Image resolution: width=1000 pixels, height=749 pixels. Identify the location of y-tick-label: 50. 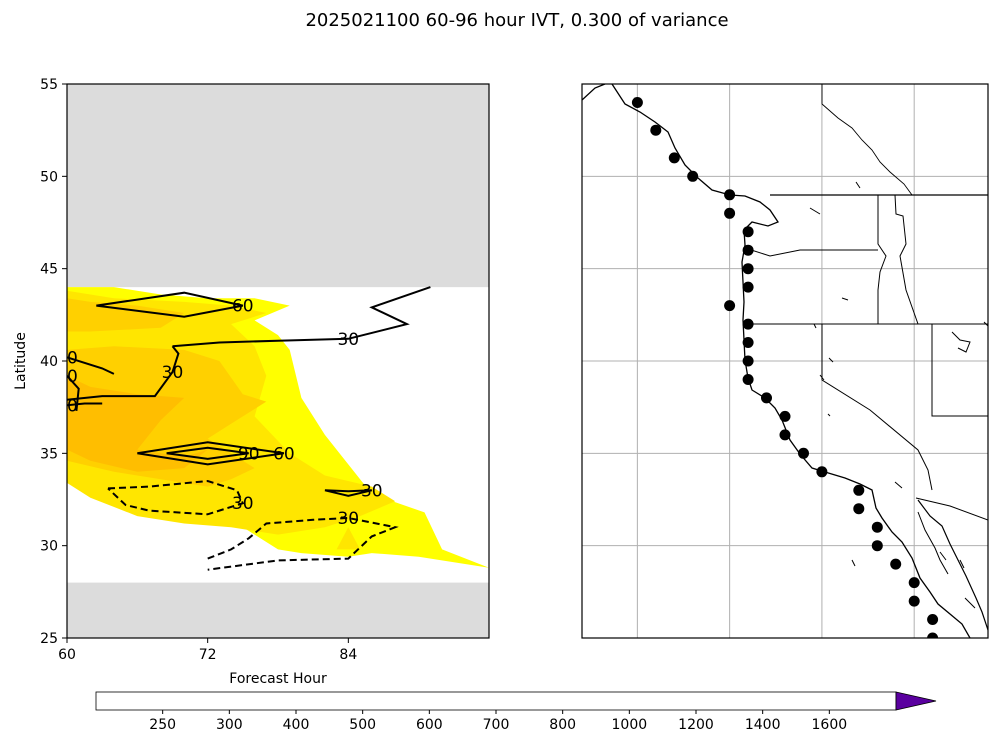
(49, 177).